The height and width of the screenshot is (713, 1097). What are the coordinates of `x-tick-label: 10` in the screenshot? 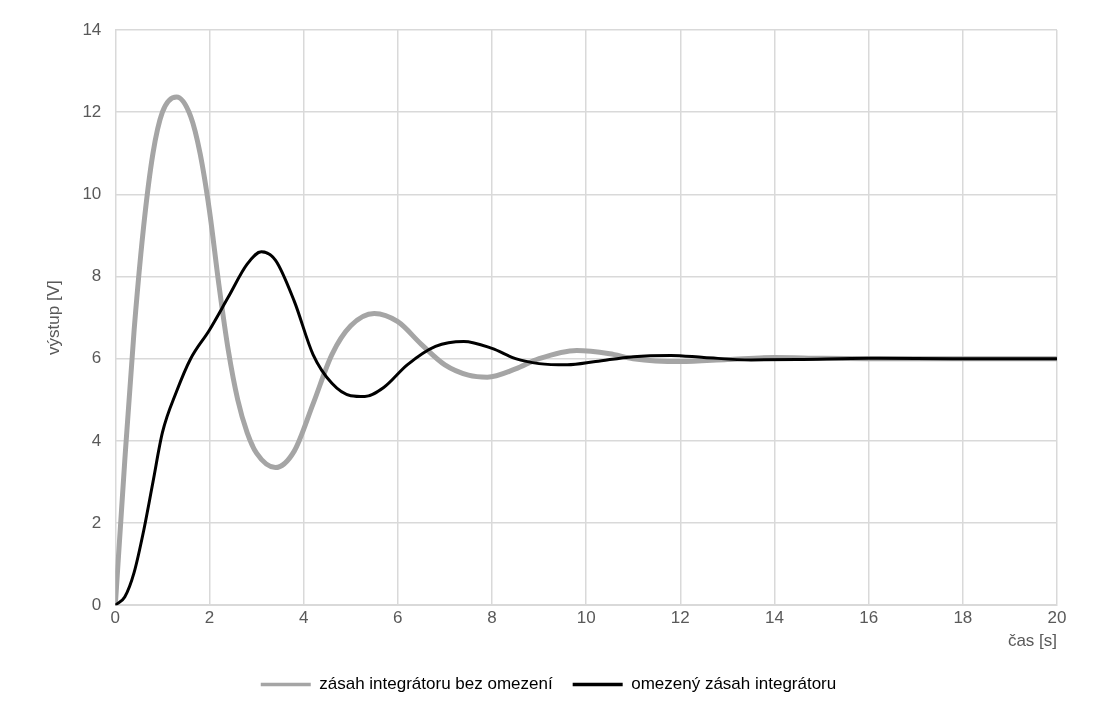 It's located at (586, 618).